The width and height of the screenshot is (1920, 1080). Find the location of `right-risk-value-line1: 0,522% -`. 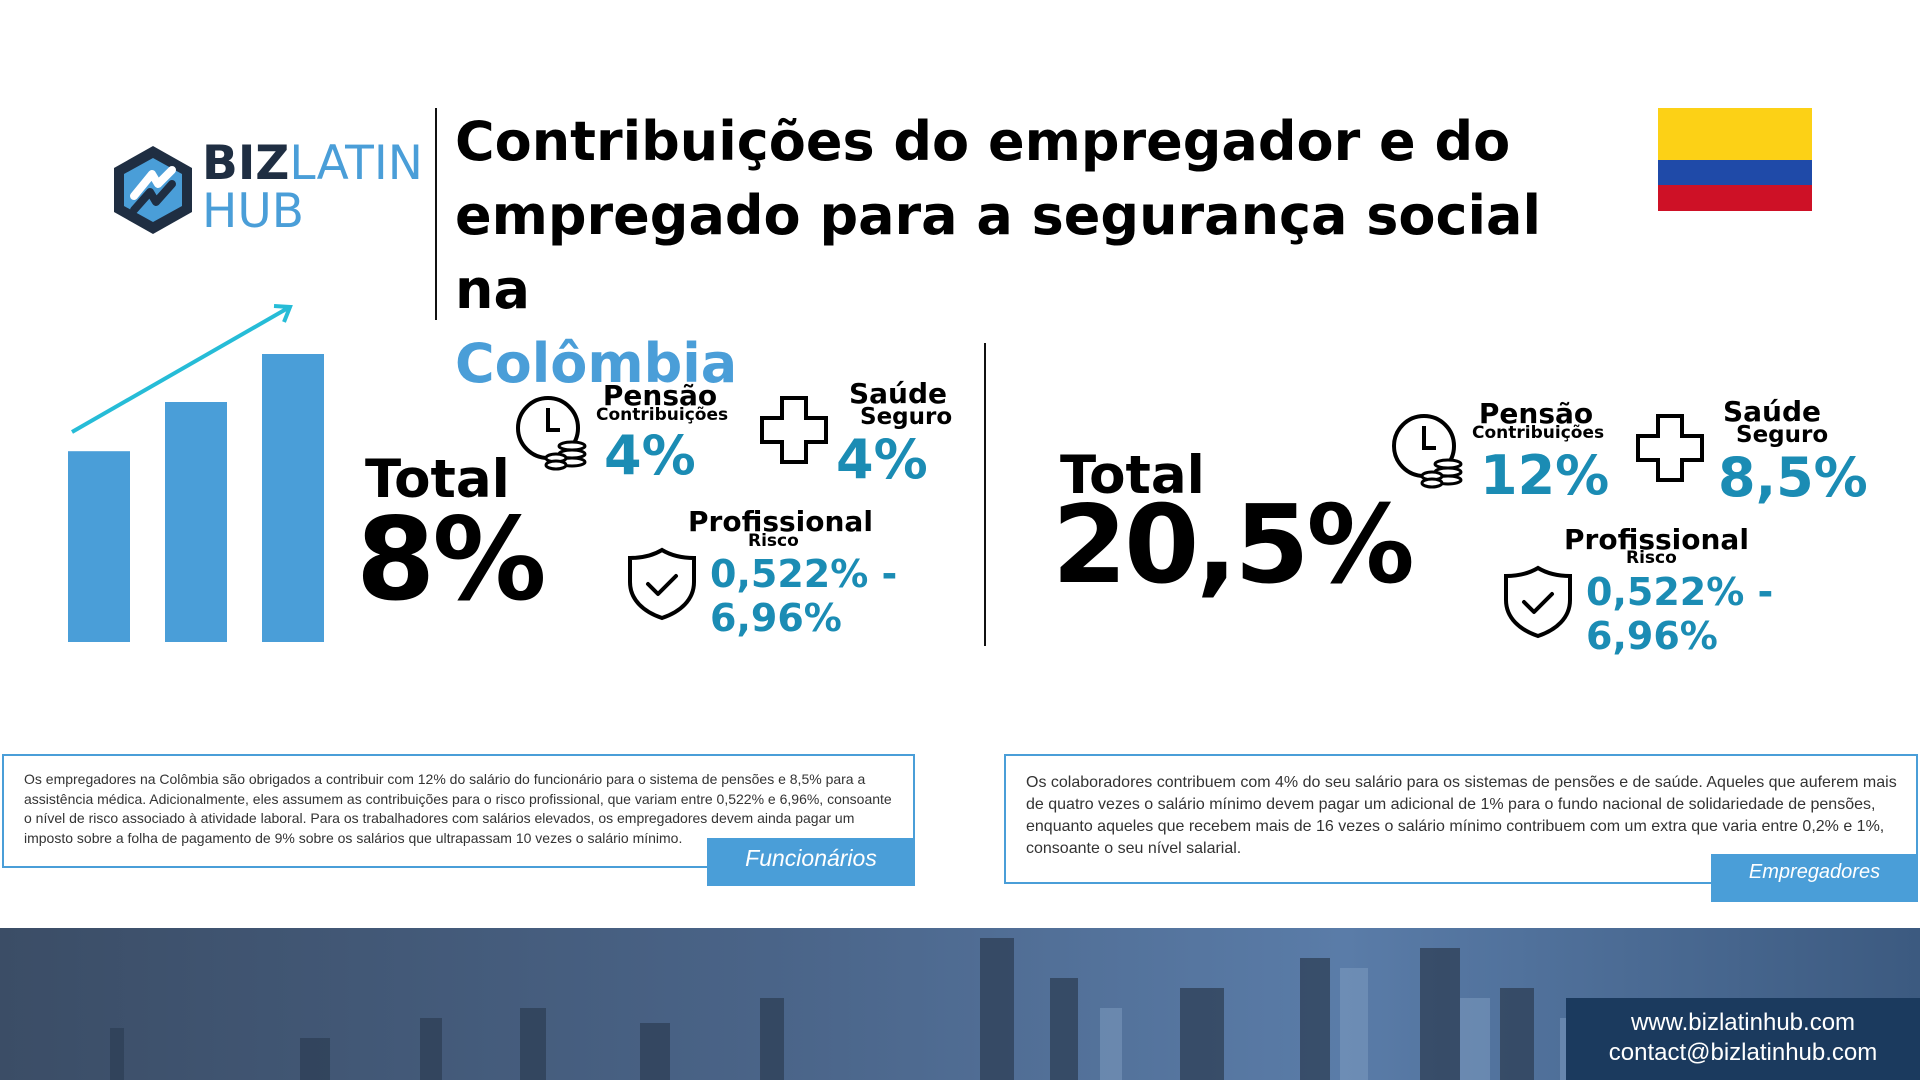

right-risk-value-line1: 0,522% - is located at coordinates (1680, 592).